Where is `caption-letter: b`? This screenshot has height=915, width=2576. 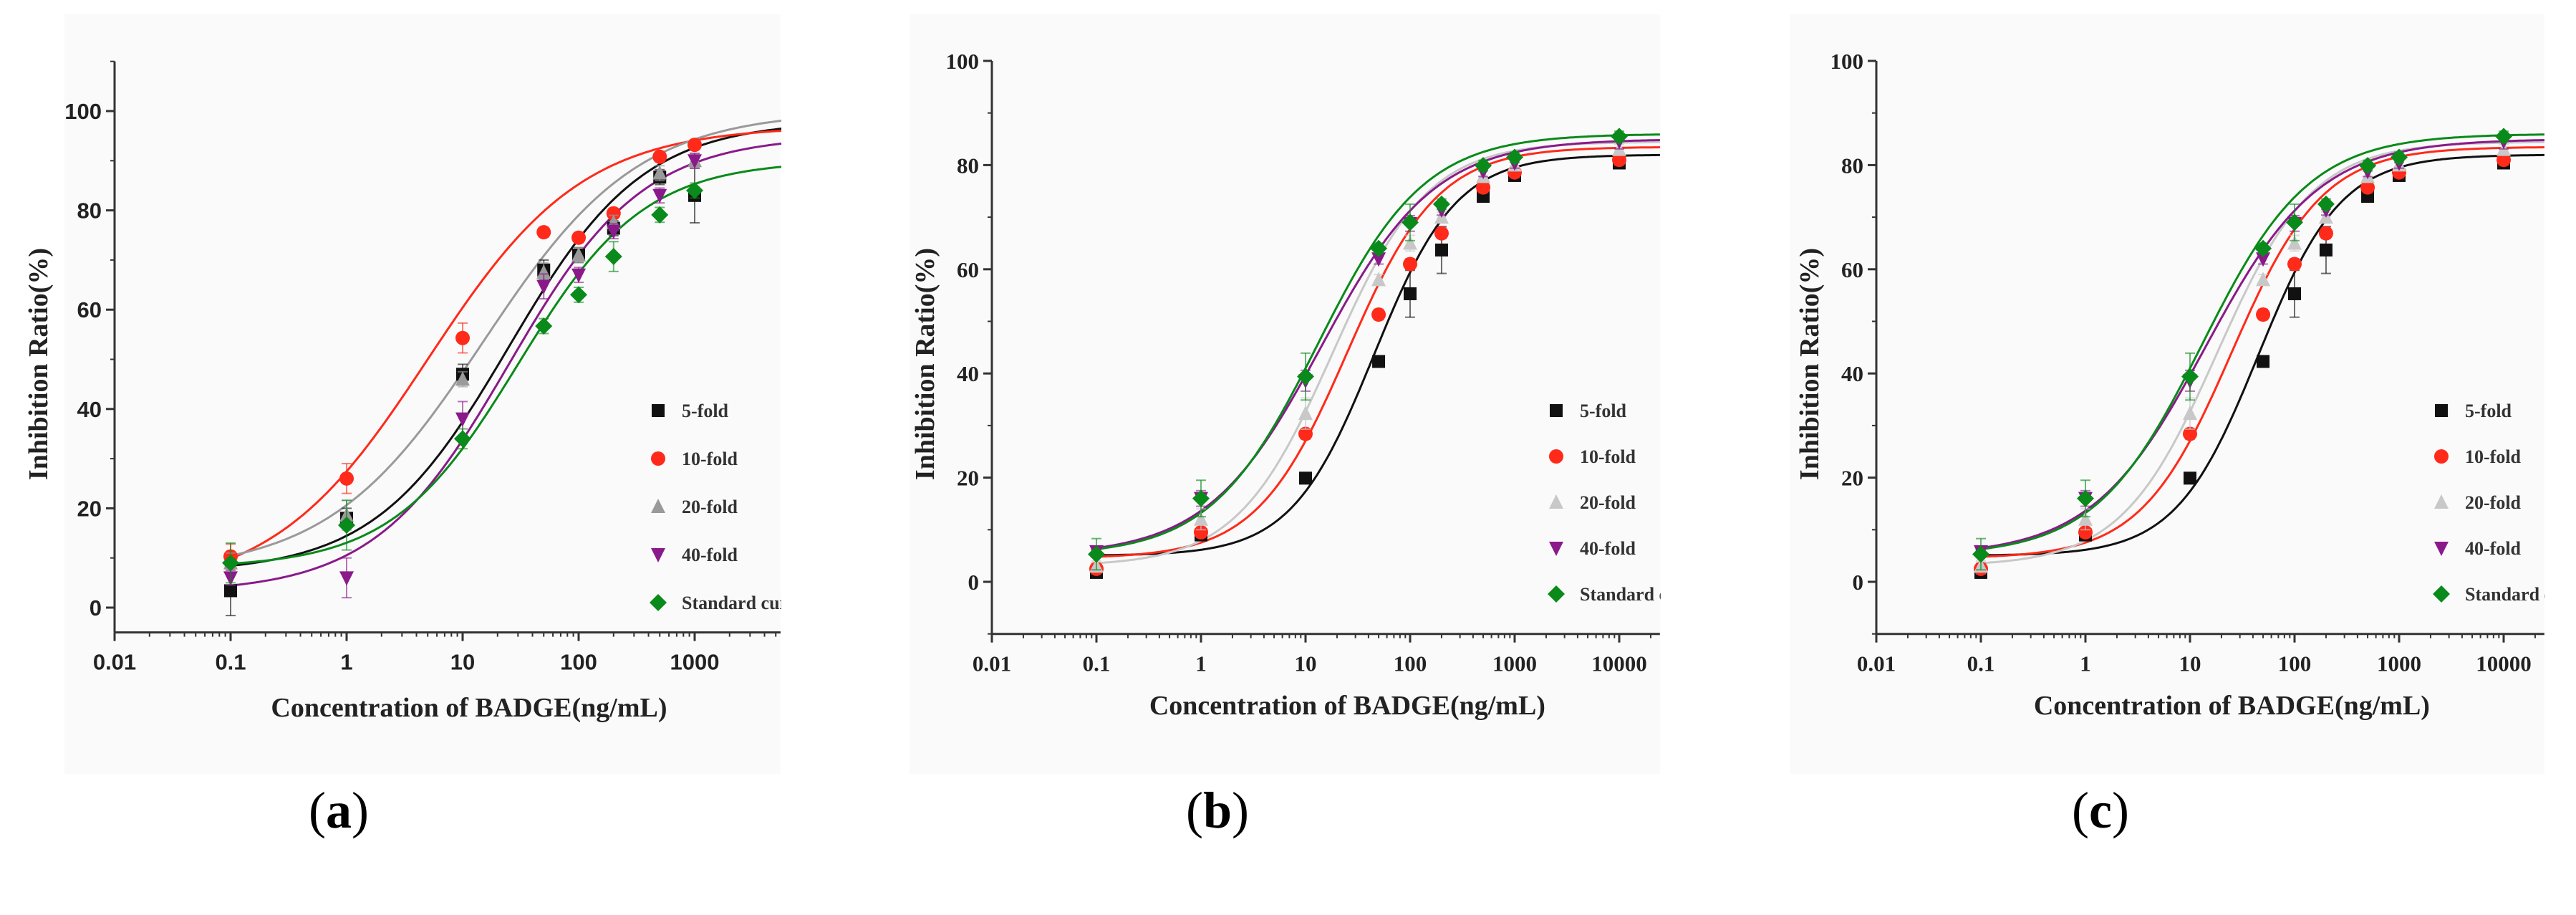 caption-letter: b is located at coordinates (1217, 810).